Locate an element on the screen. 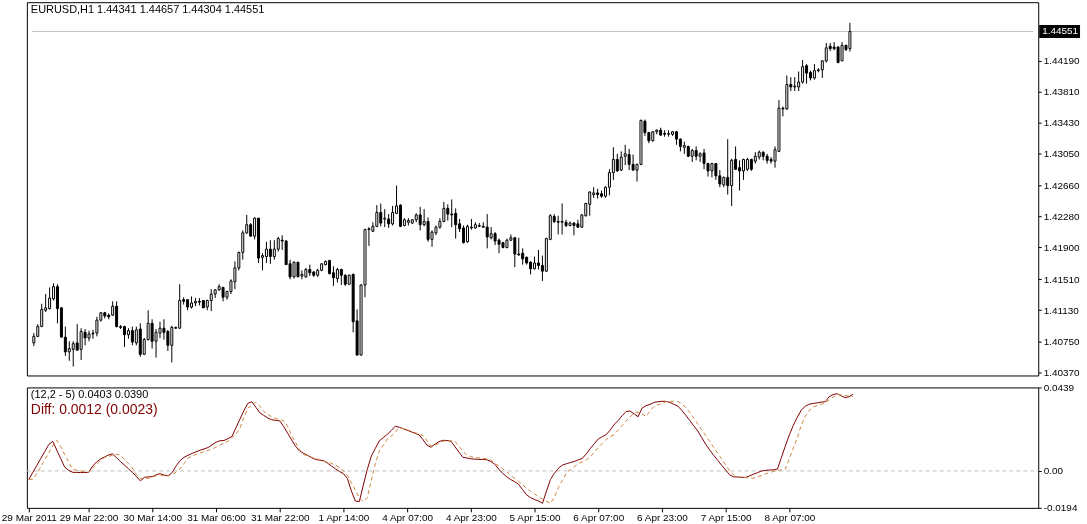 The width and height of the screenshot is (1087, 524). y-tick-label: -0.0194 is located at coordinates (1060, 508).